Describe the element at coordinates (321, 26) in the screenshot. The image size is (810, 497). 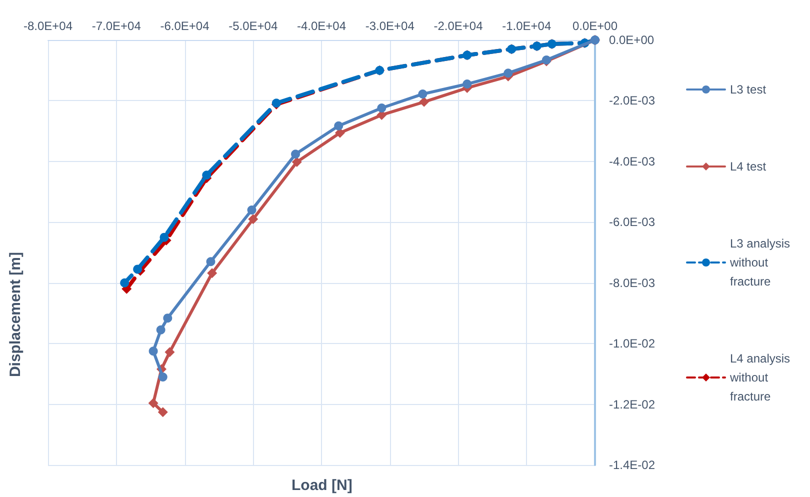
I see `x-tick-label: -4.0E+04` at that location.